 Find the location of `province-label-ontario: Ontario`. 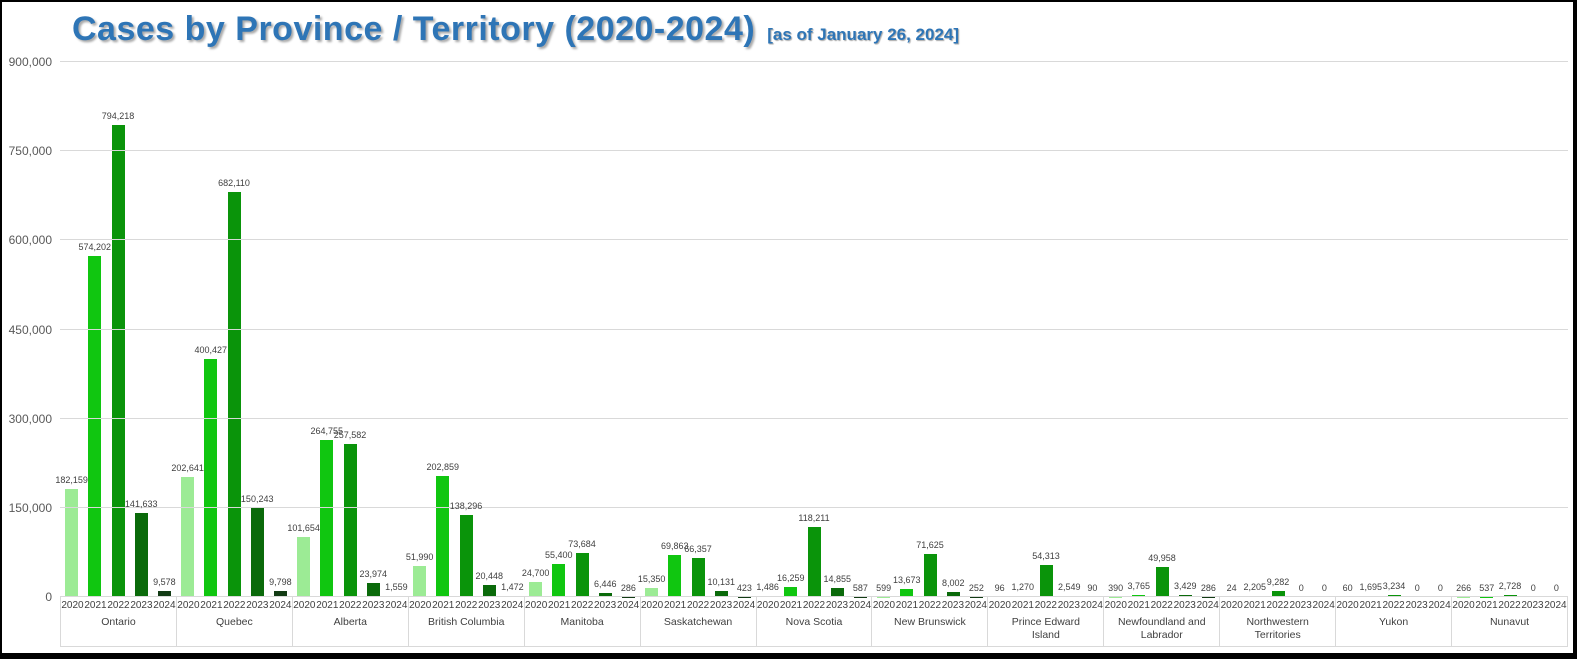

province-label-ontario: Ontario is located at coordinates (118, 622).